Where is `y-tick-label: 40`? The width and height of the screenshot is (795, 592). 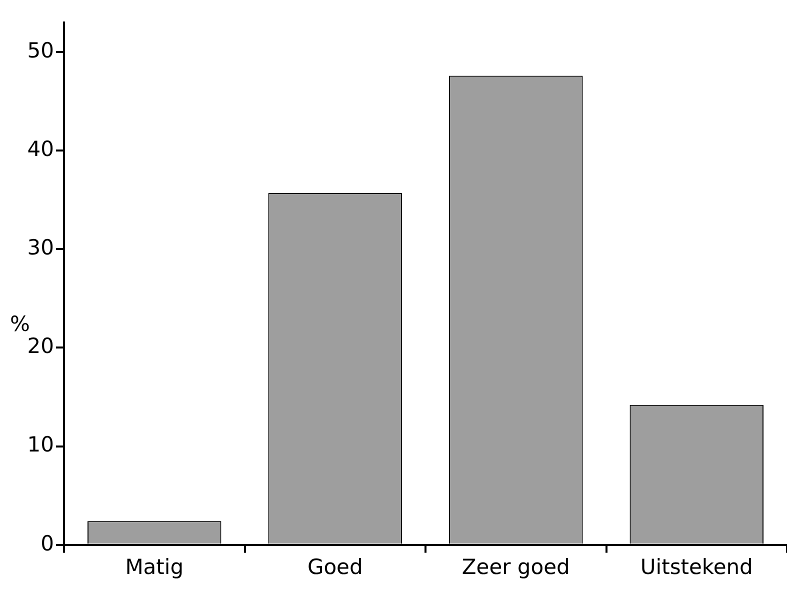
y-tick-label: 40 is located at coordinates (40, 149).